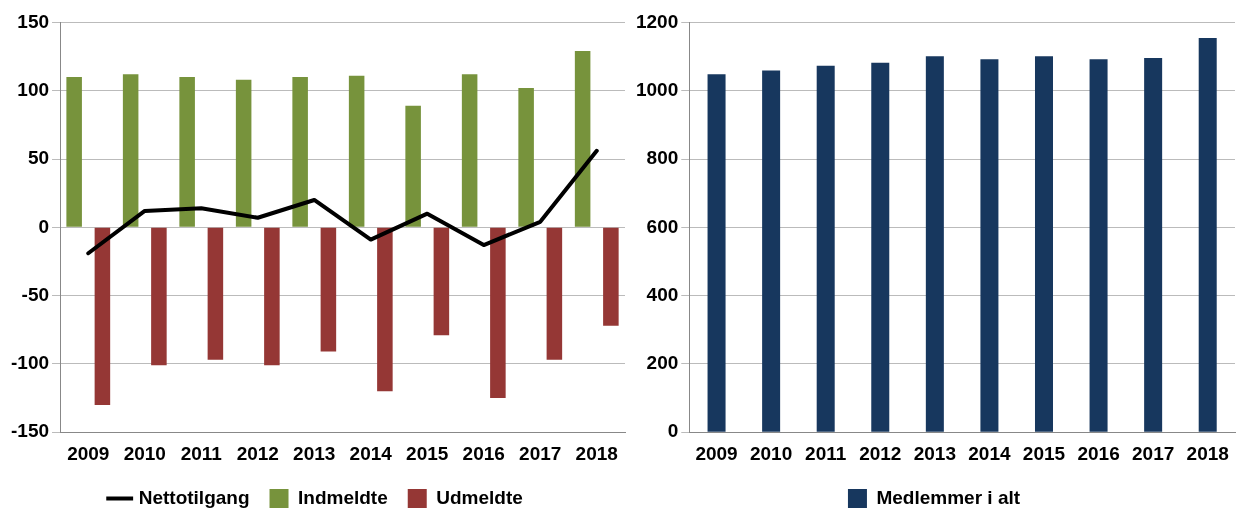 The width and height of the screenshot is (1253, 528). I want to click on y-tick-label: -50, so click(35, 294).